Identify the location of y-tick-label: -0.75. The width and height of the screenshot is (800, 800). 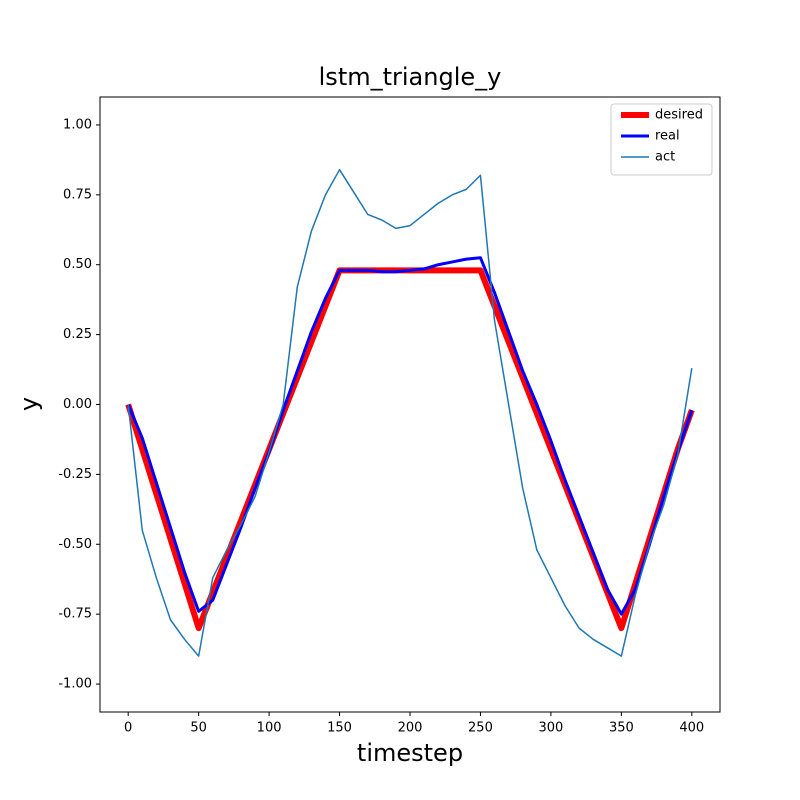
(75, 614).